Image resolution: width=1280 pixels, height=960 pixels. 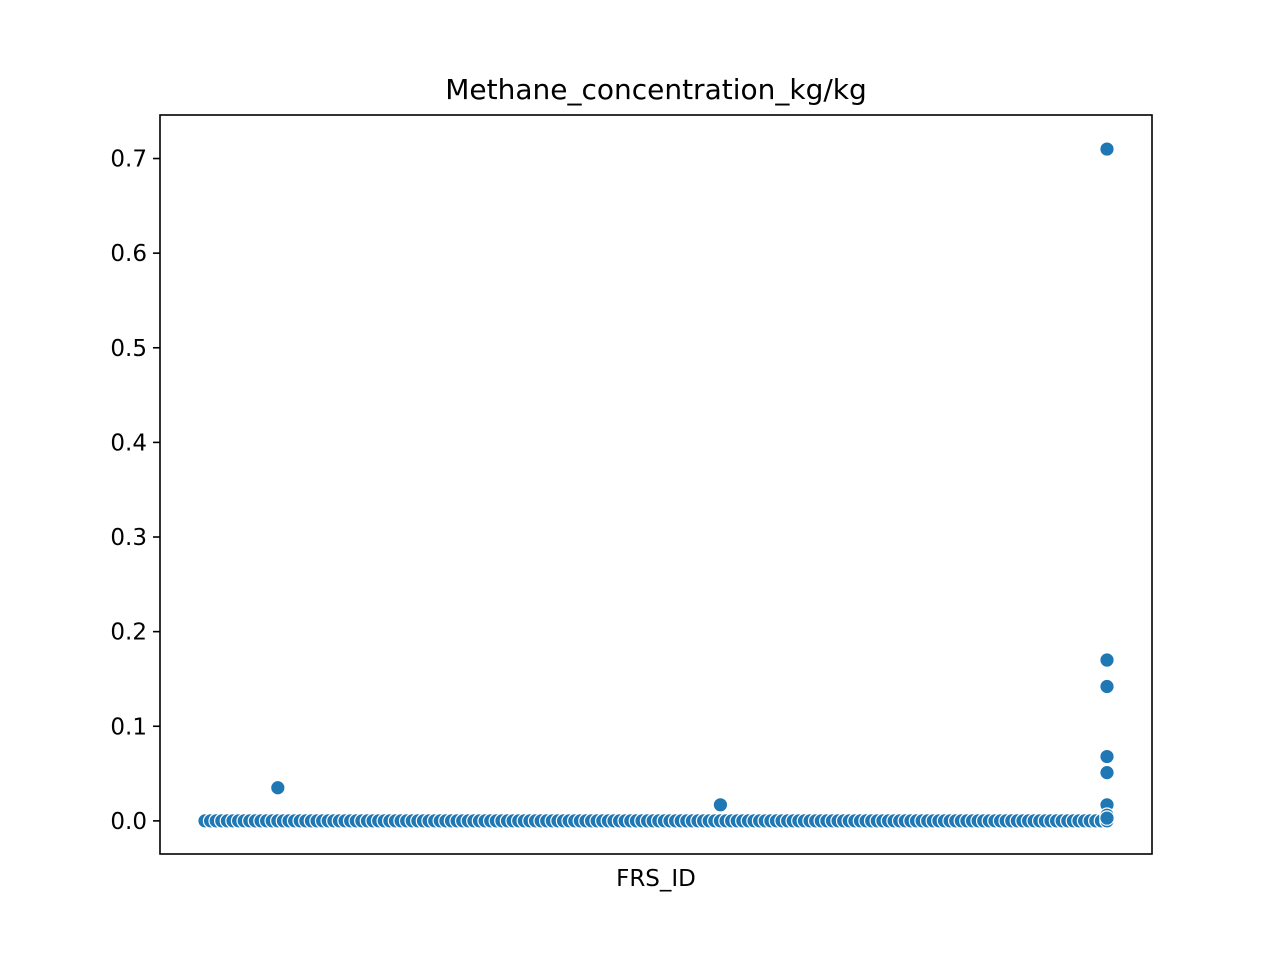 What do you see at coordinates (135, 491) in the screenshot?
I see `y-axis: 0.0 0.1 0.2 0.3 0.4 0.5 0.6 0.7` at bounding box center [135, 491].